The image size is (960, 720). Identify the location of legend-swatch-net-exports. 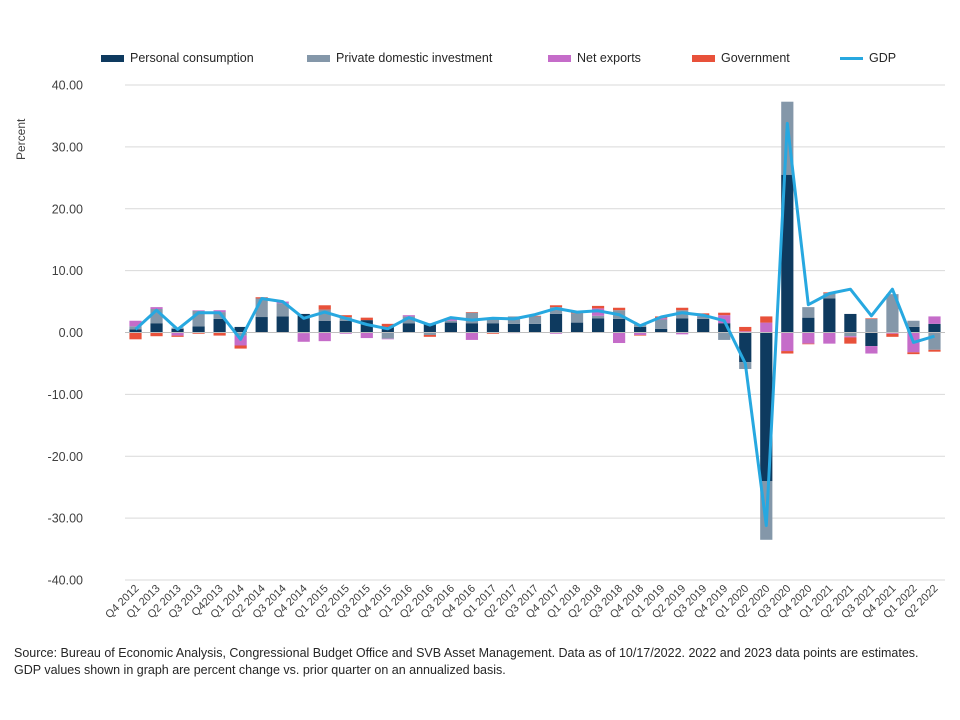
(559, 58).